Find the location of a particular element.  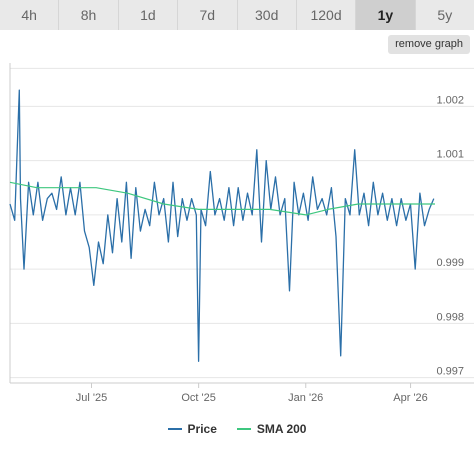

tab-30d: 30d is located at coordinates (267, 15).